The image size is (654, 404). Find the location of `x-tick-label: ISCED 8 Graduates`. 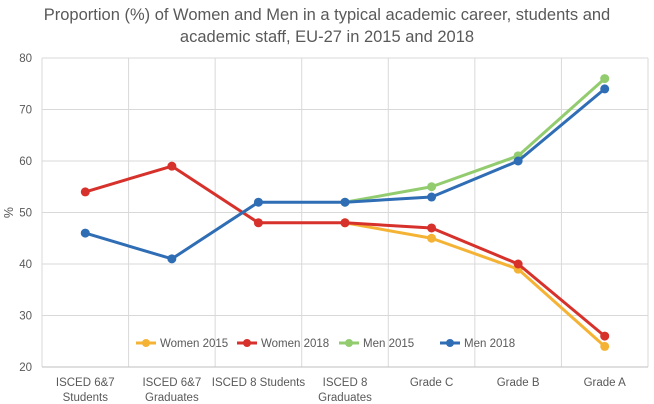

x-tick-label: ISCED 8 Graduates is located at coordinates (345, 390).